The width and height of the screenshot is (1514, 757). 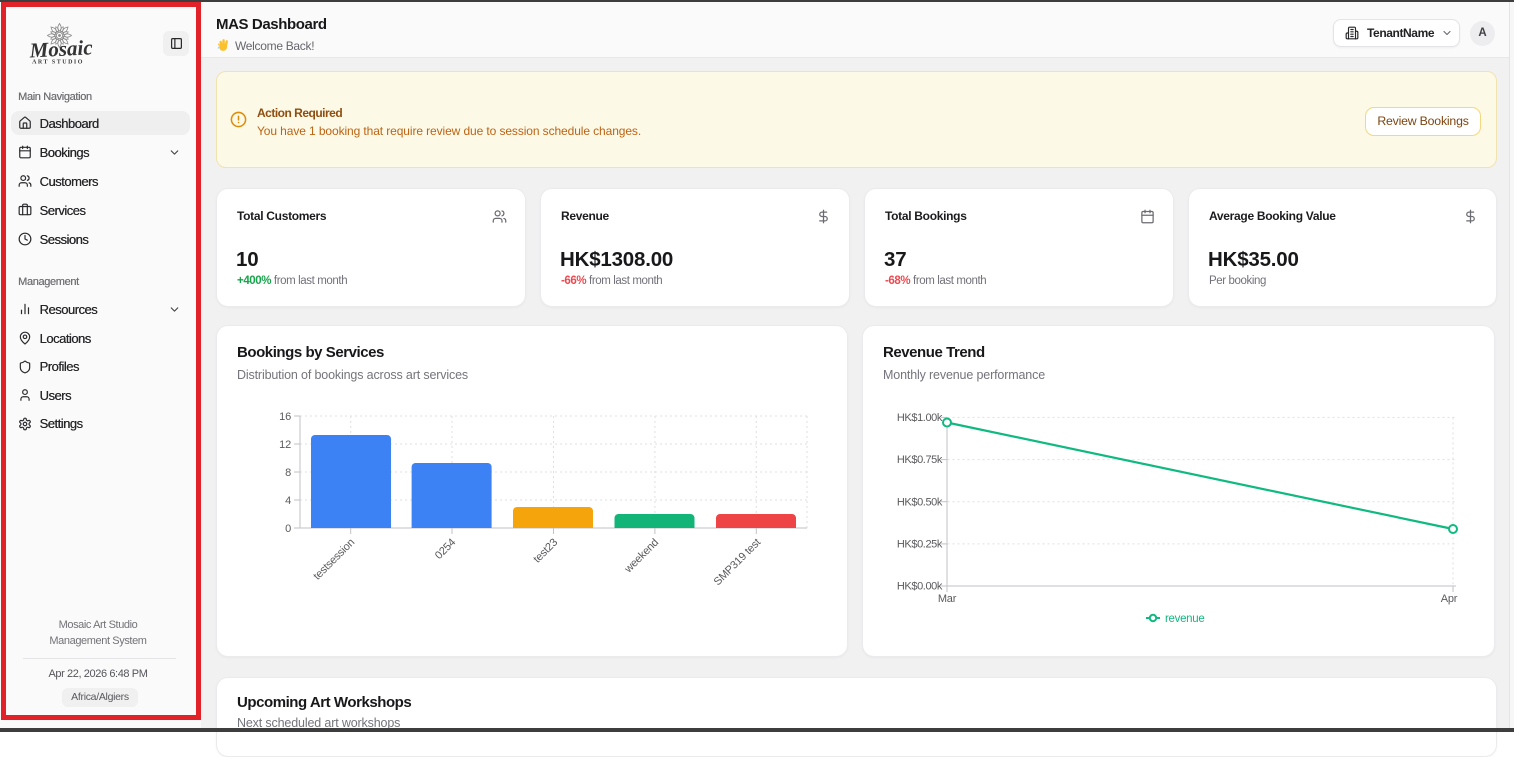 I want to click on svg-text: Mosaic, so click(x=61, y=48).